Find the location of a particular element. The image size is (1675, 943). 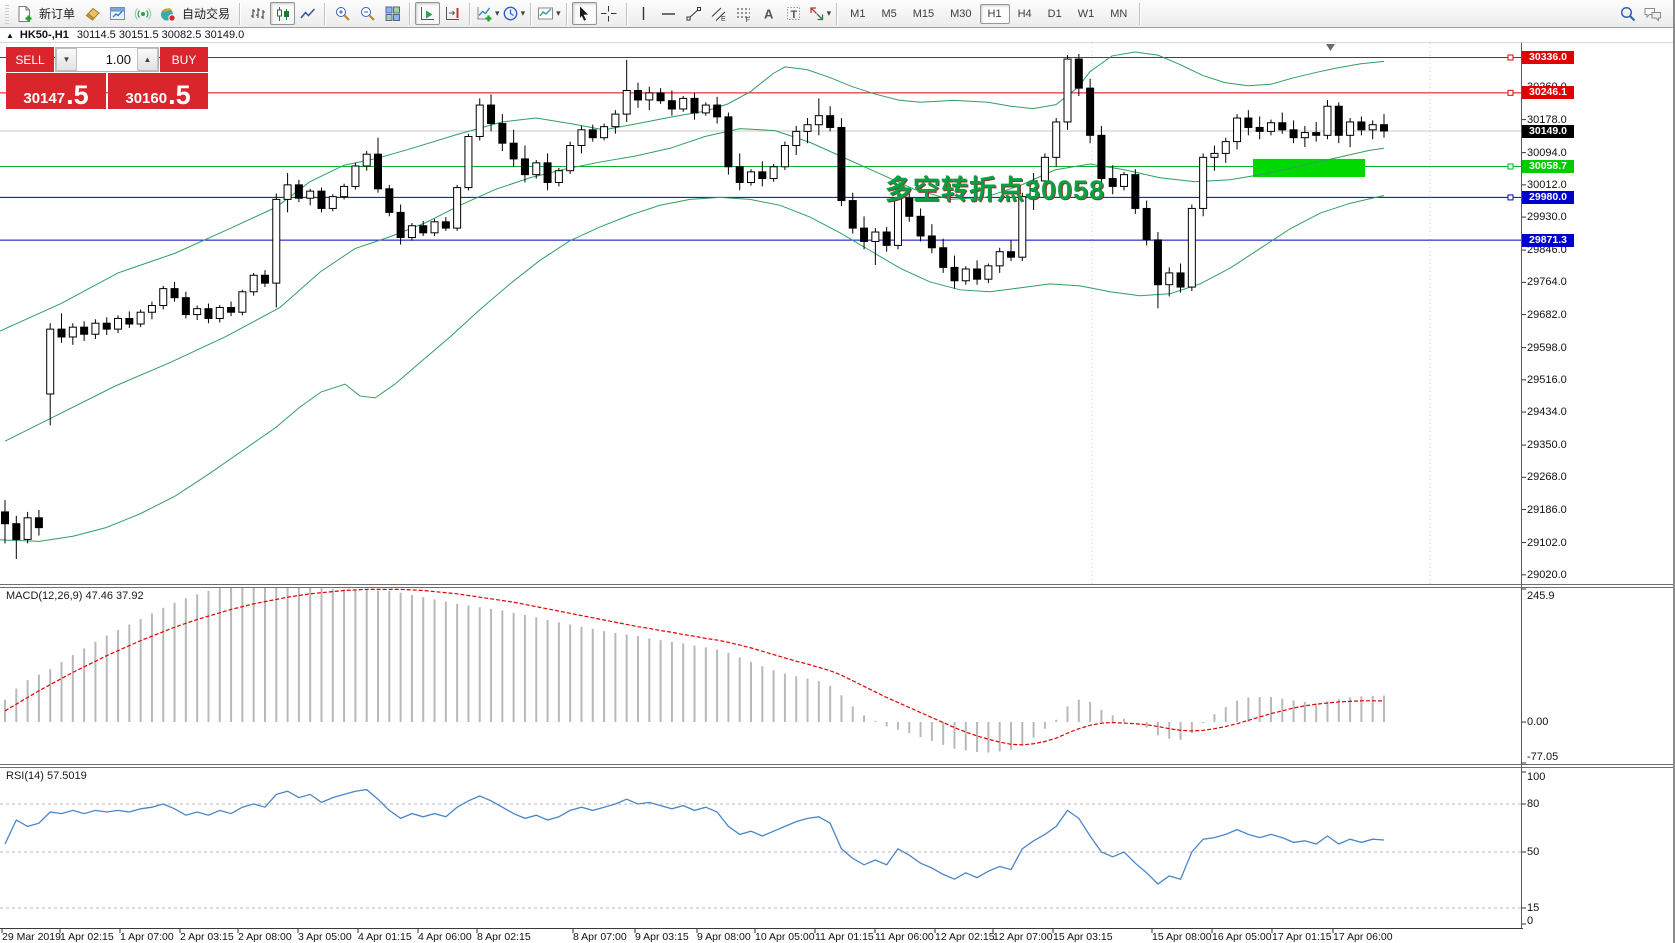

chart-shift-icon is located at coordinates (453, 14).